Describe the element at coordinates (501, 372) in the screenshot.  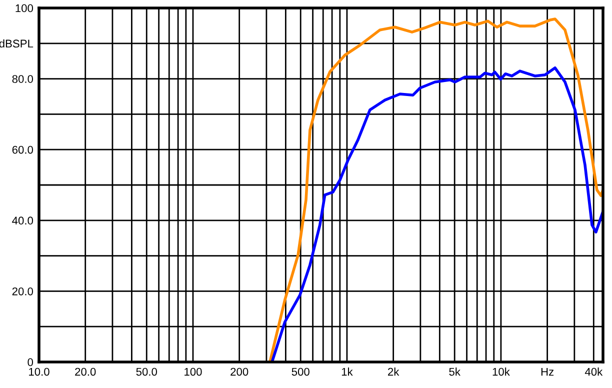
I see `x-tick-label: 10k` at that location.